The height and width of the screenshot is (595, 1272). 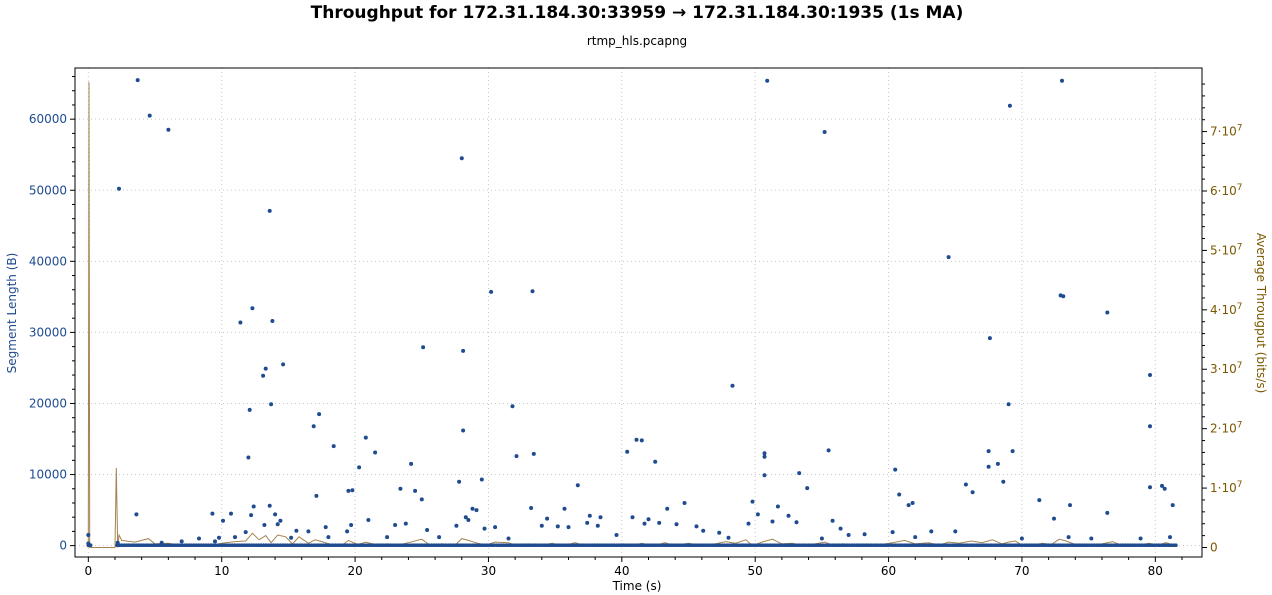 What do you see at coordinates (48, 190) in the screenshot?
I see `y-tick-label: 50000` at bounding box center [48, 190].